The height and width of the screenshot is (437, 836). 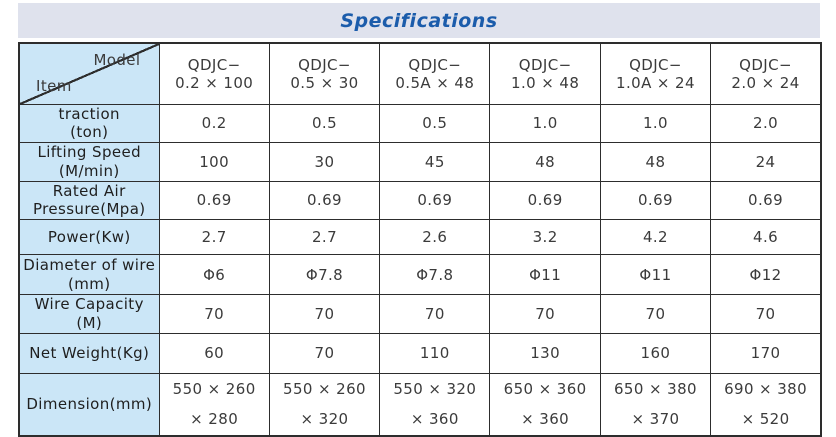 I want to click on row-power: Power(Kw) 2.7 2.7 2.6 3.2 4.2 4.6, so click(x=420, y=237).